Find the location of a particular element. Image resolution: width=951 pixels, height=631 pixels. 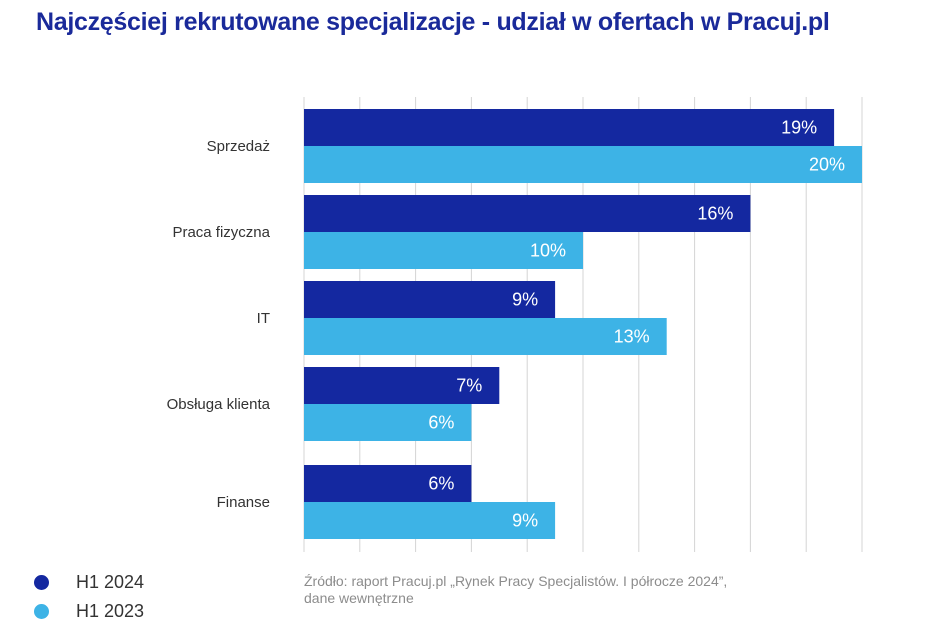

source-line-2: dane wewnętrzne is located at coordinates (359, 598).